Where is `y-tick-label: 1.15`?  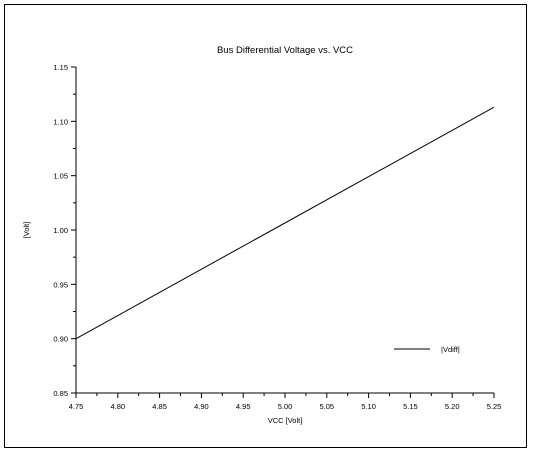
y-tick-label: 1.15 is located at coordinates (60, 67).